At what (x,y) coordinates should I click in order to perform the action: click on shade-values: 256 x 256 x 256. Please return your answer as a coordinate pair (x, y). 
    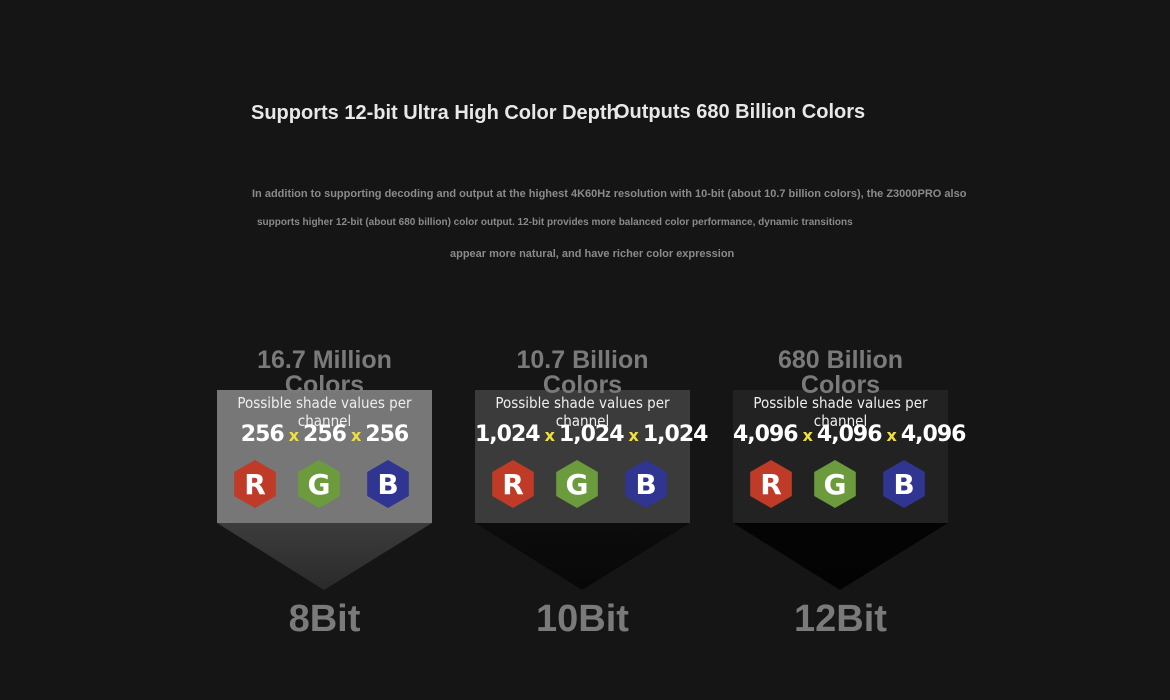
    Looking at the image, I should click on (324, 434).